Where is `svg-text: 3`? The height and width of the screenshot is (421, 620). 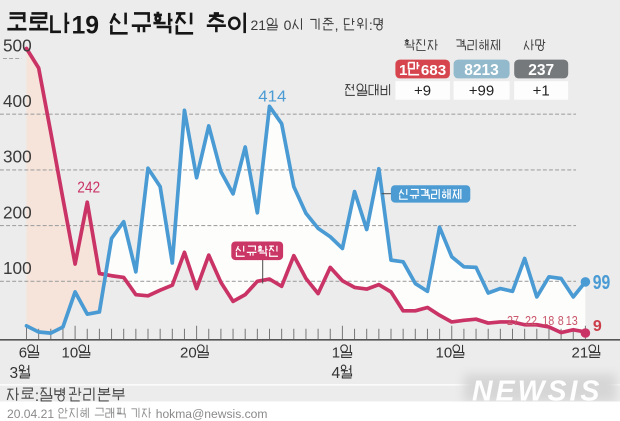
svg-text: 3 is located at coordinates (14, 373).